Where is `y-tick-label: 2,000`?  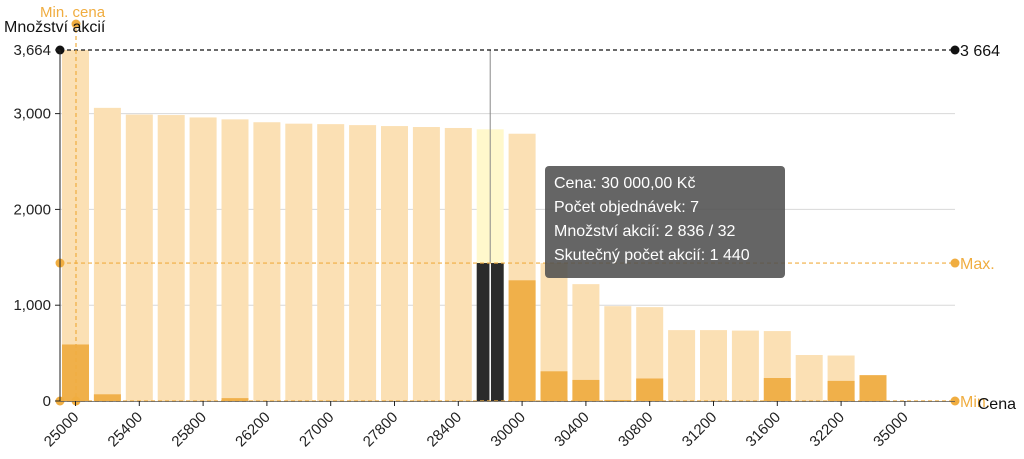
y-tick-label: 2,000 is located at coordinates (32, 209).